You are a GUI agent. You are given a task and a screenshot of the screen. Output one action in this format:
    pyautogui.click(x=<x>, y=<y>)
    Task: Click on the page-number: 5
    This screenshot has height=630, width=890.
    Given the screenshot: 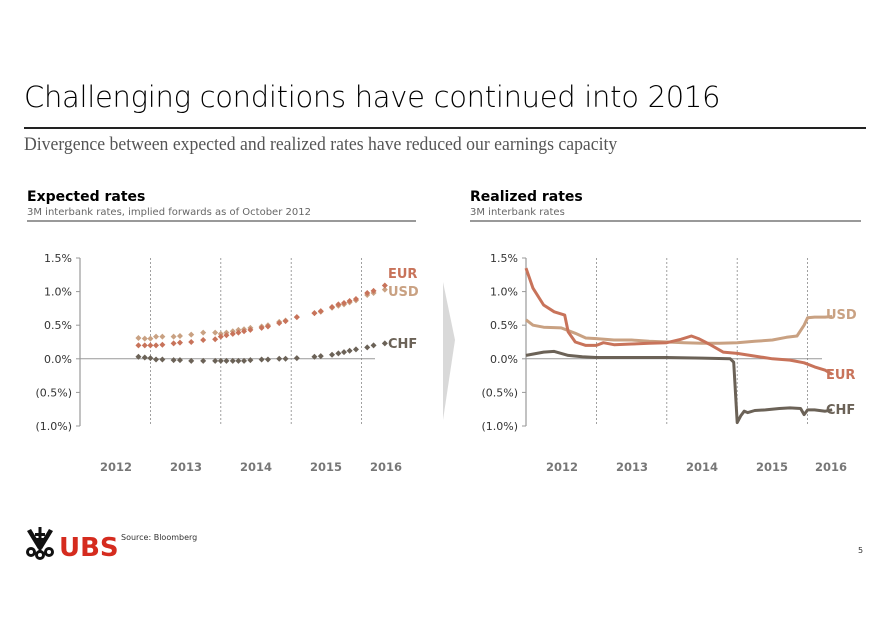 What is the action you would take?
    pyautogui.click(x=861, y=550)
    